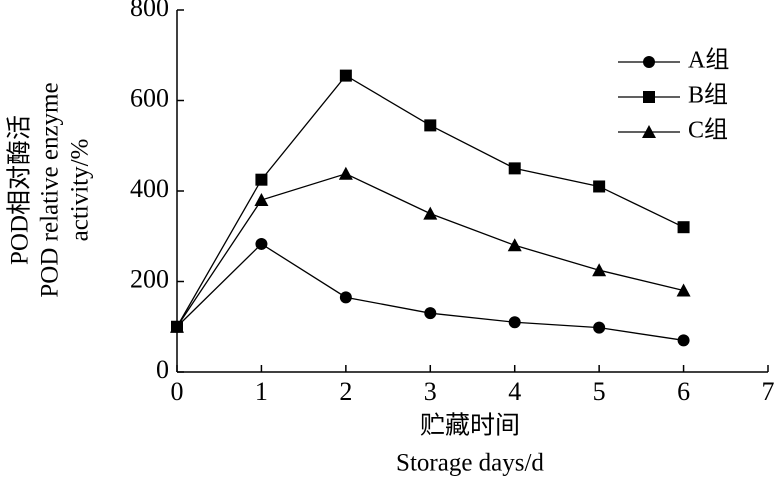 This screenshot has width=775, height=484. What do you see at coordinates (514, 391) in the screenshot?
I see `x-tick-label: 4` at bounding box center [514, 391].